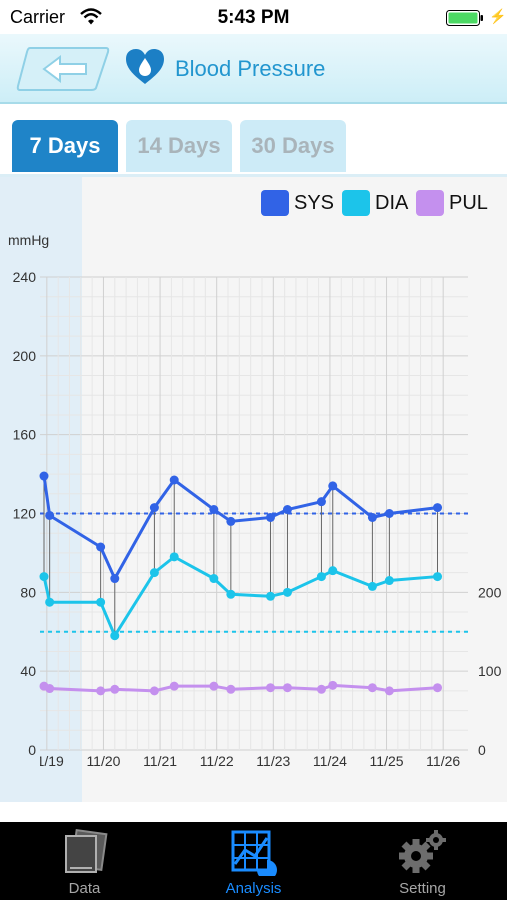 The height and width of the screenshot is (900, 507). I want to click on tabbar-label-analysis: Analysis, so click(253, 888).